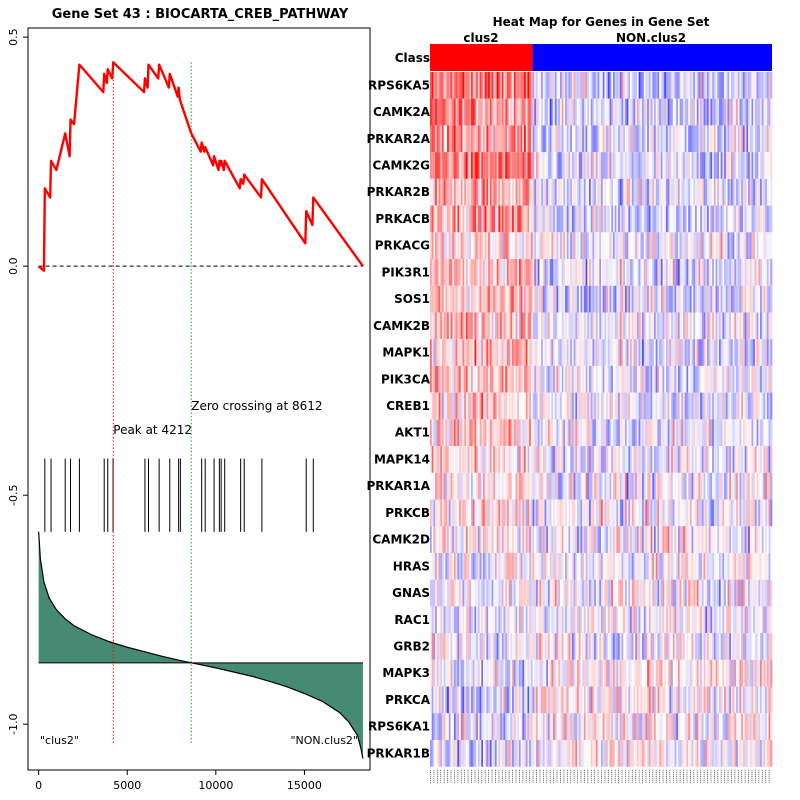 The height and width of the screenshot is (800, 800). What do you see at coordinates (601, 352) in the screenshot?
I see `heatmap-row` at bounding box center [601, 352].